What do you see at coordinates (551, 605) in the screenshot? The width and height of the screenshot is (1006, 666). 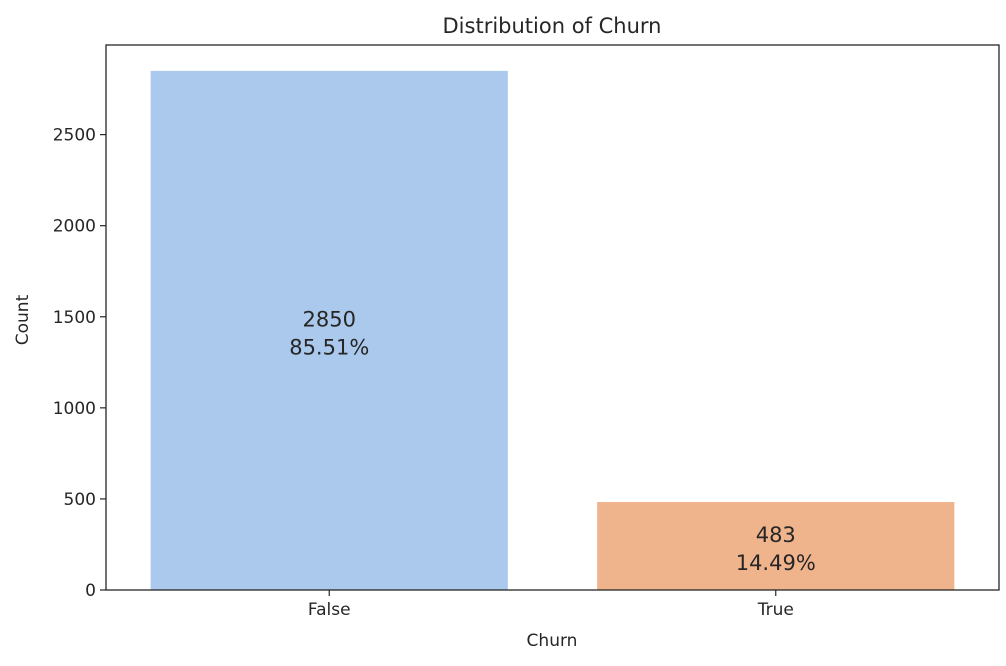 I see `x-axis-ticks: False True` at bounding box center [551, 605].